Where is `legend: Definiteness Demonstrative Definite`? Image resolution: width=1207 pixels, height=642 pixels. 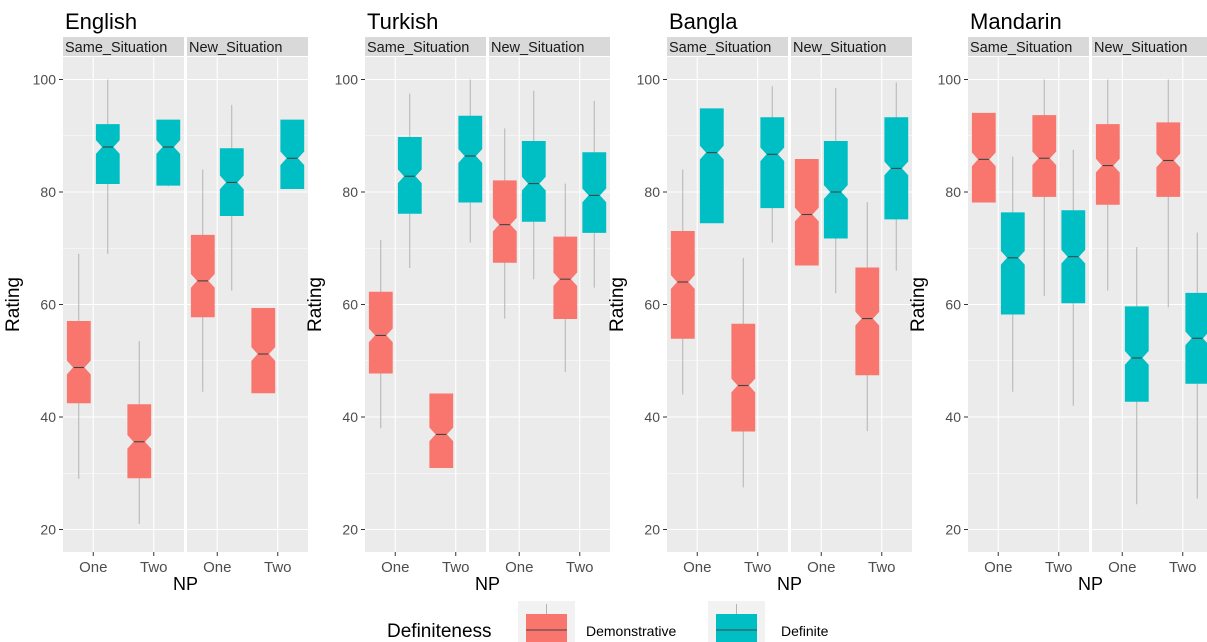 legend: Definiteness Demonstrative Definite is located at coordinates (608, 621).